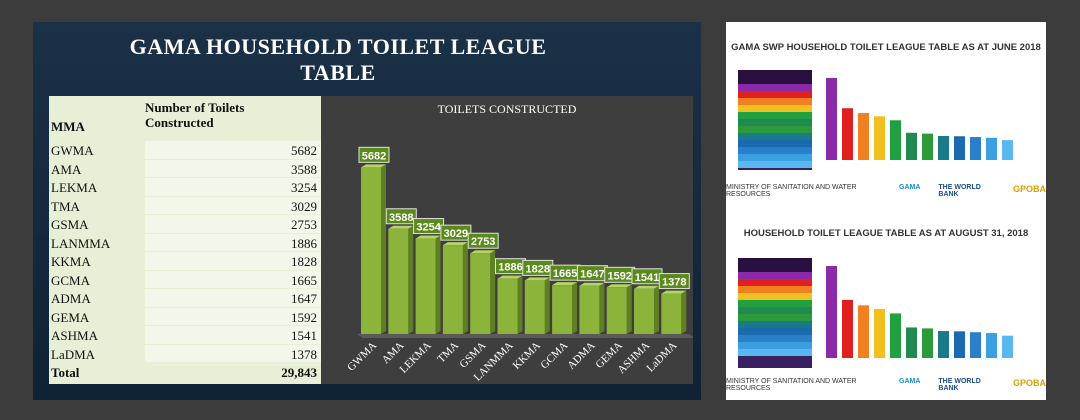  Describe the element at coordinates (592, 275) in the screenshot. I see `data-label: 1647` at that location.